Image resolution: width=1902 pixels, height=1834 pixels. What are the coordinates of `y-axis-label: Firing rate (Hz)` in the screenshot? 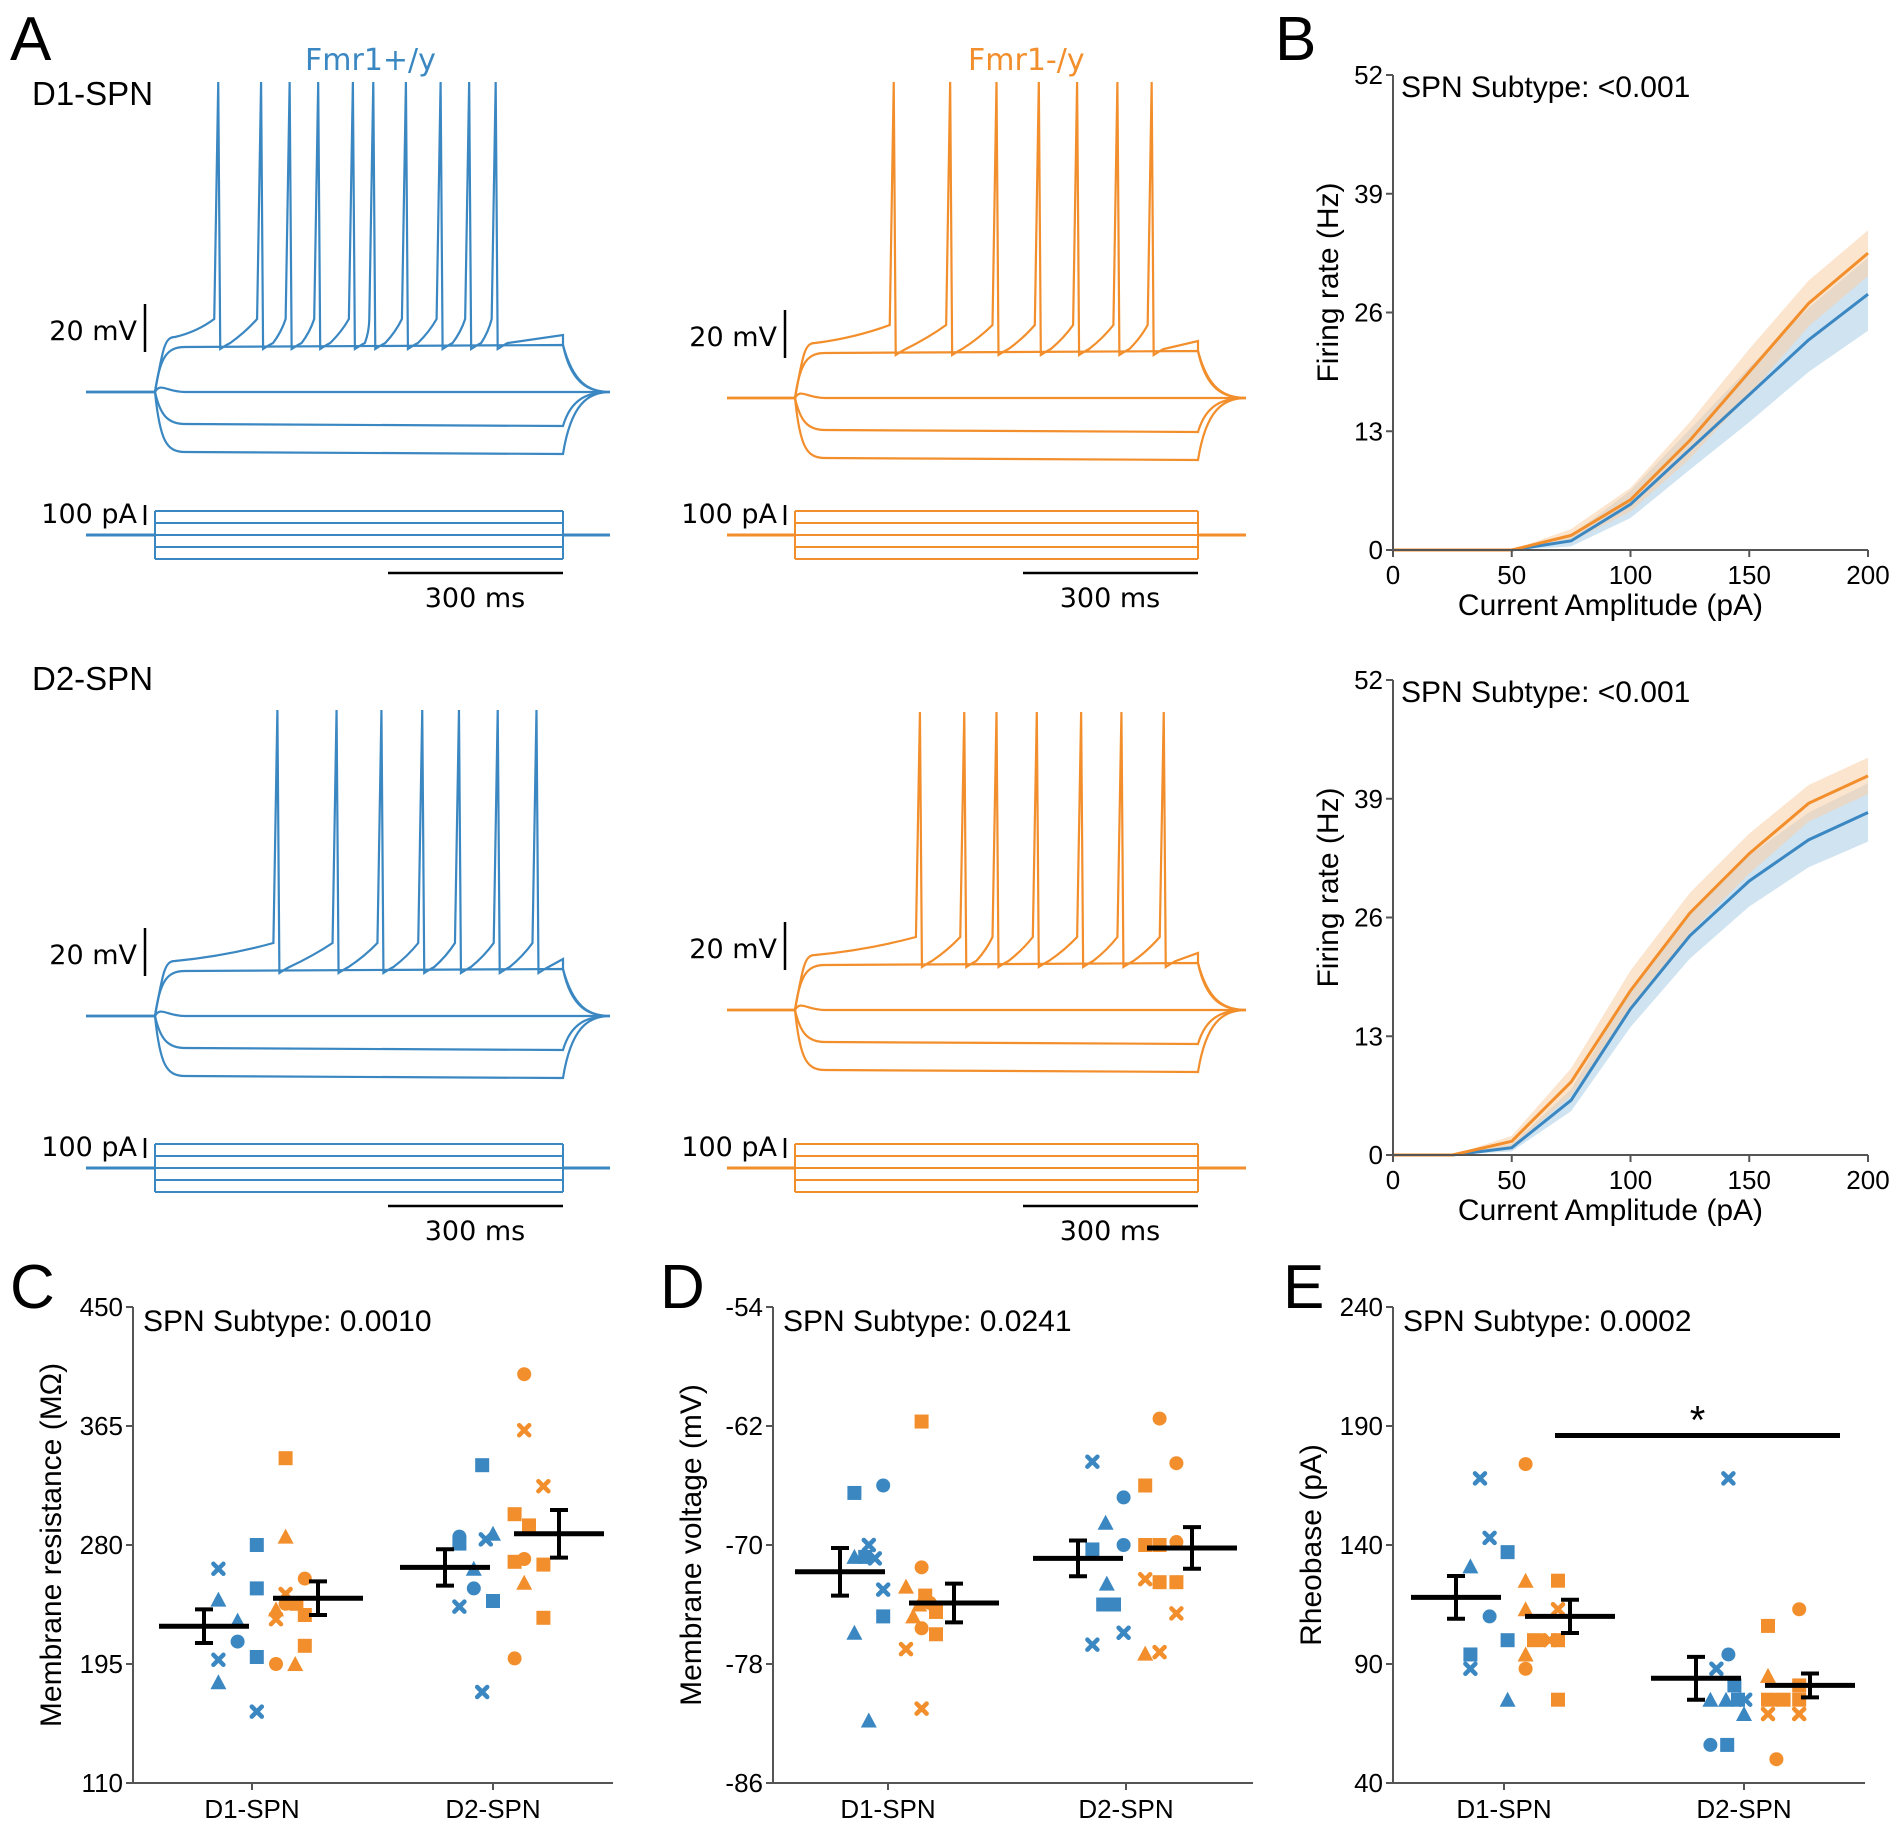 It's located at (1328, 282).